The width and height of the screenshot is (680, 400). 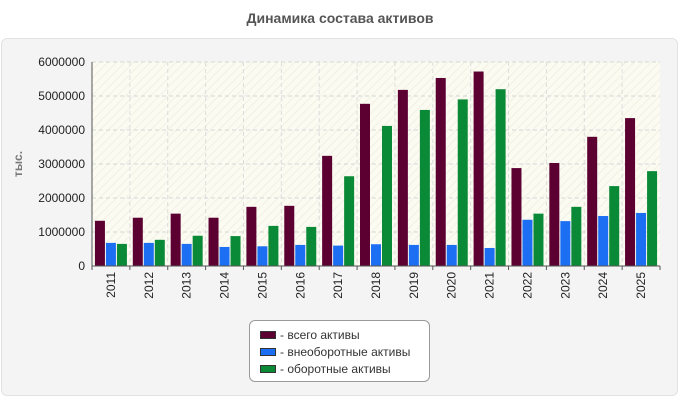 What do you see at coordinates (251, 236) in the screenshot?
I see `bar-total-assets-2015` at bounding box center [251, 236].